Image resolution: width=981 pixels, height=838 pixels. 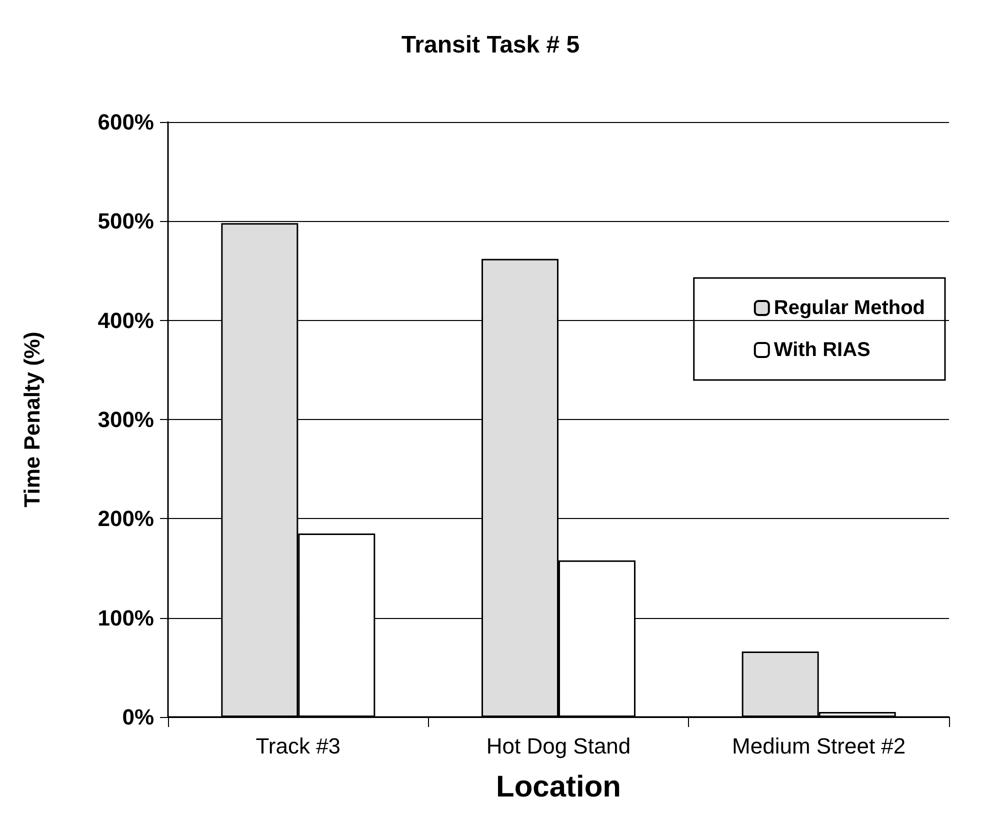 What do you see at coordinates (298, 746) in the screenshot?
I see `x-tick-label: Track #3` at bounding box center [298, 746].